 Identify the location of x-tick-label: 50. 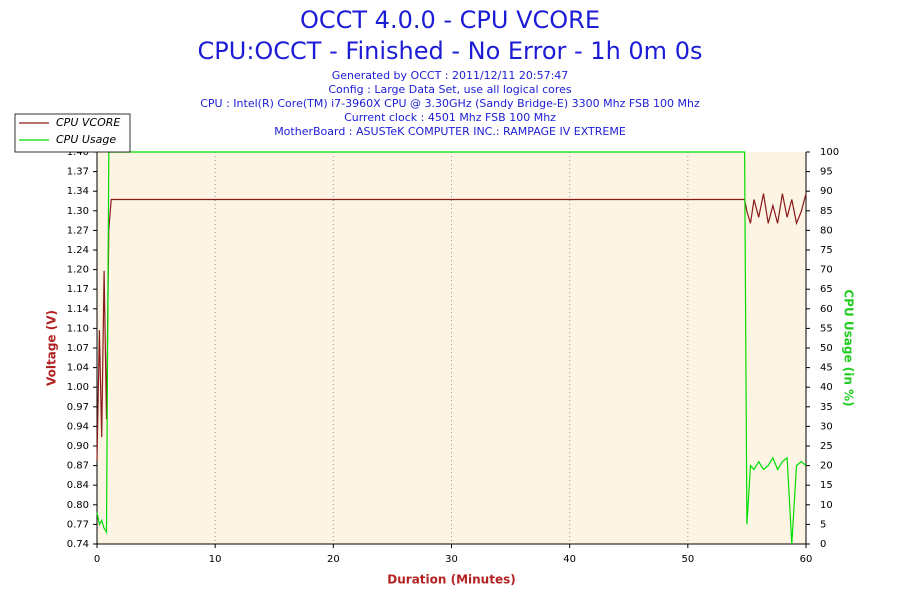
(687, 559).